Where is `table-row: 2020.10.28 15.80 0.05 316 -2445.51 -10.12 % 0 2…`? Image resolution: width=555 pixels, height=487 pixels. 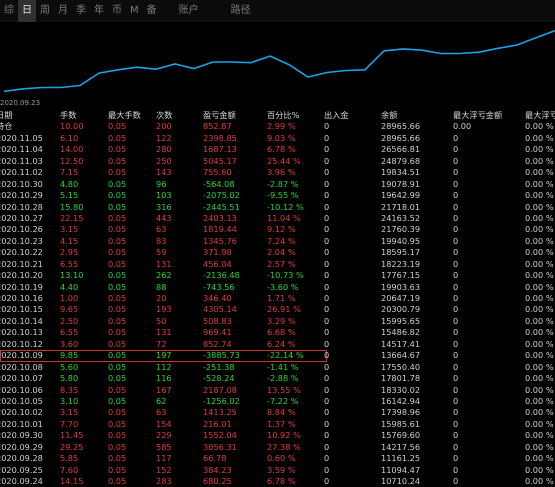
table-row: 2020.10.28 15.80 0.05 316 -2445.51 -10.12 % 0 2… is located at coordinates (277, 207).